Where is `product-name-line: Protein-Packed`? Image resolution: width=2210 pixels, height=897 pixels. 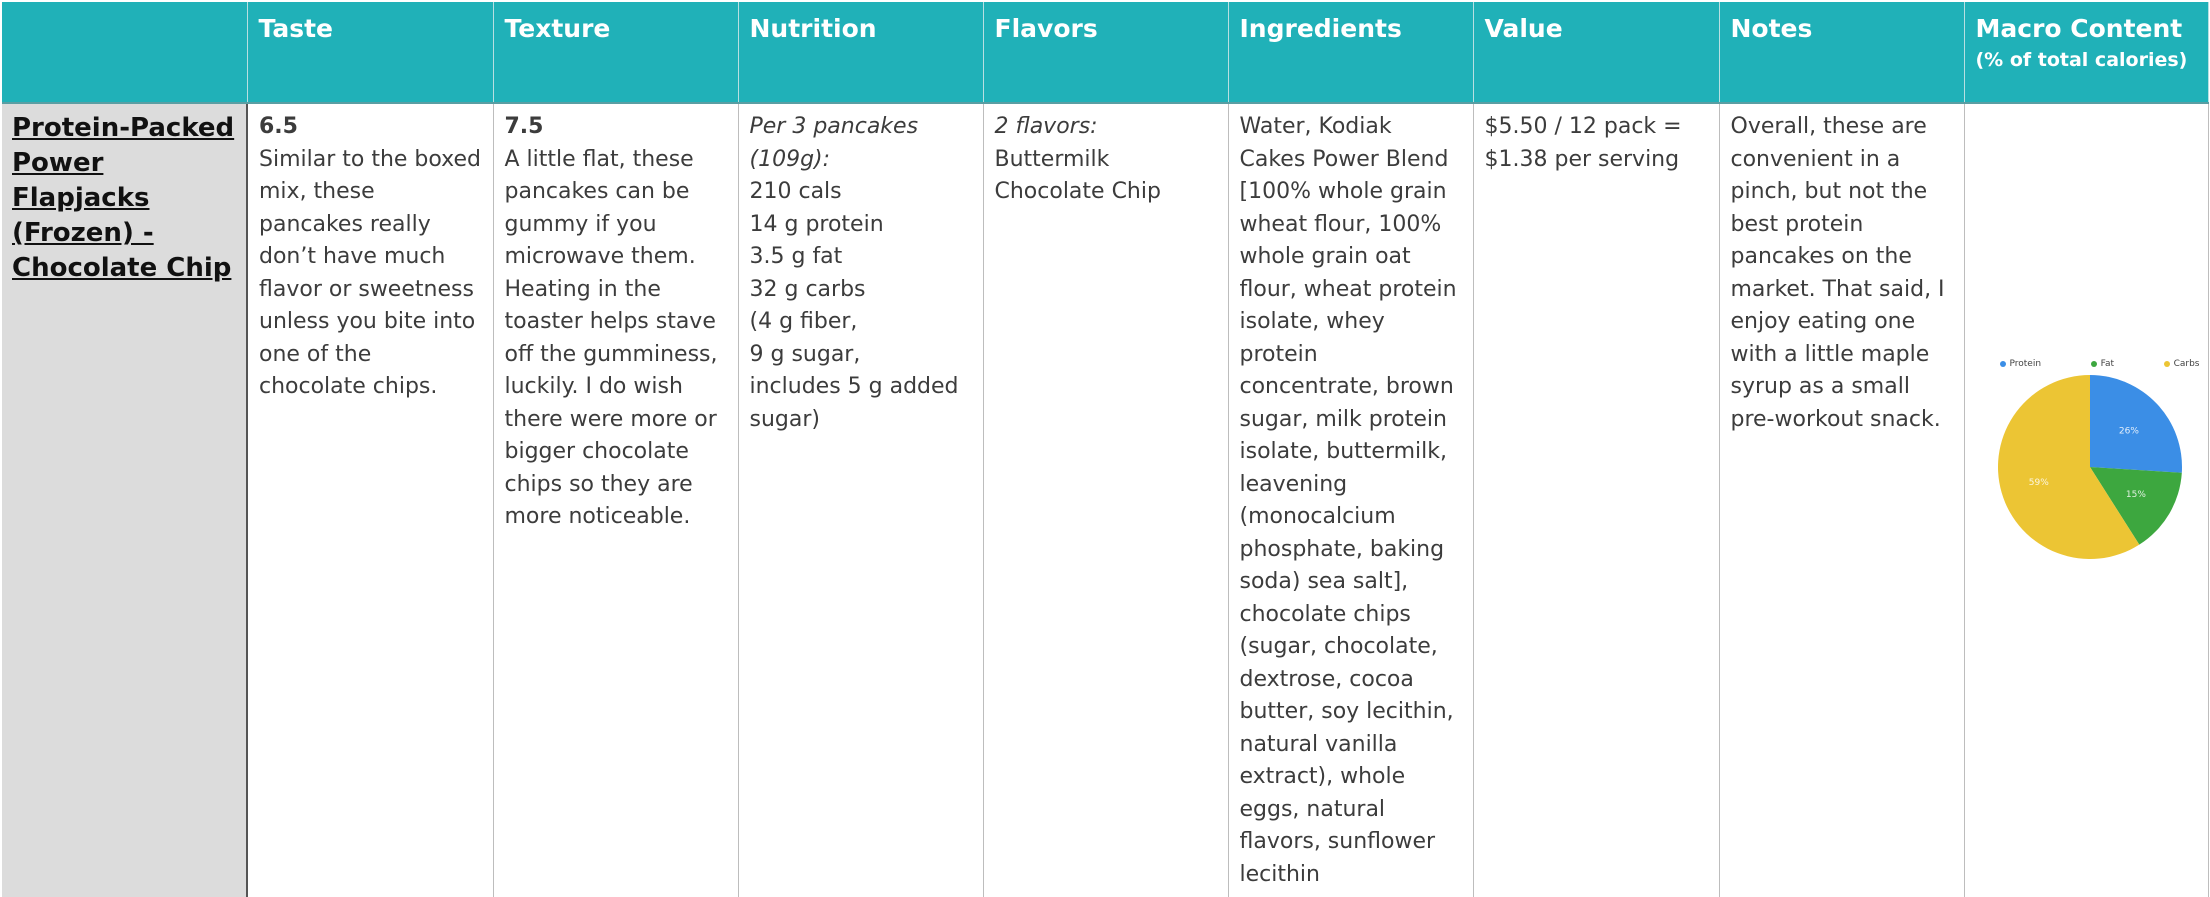 product-name-line: Protein-Packed is located at coordinates (123, 128).